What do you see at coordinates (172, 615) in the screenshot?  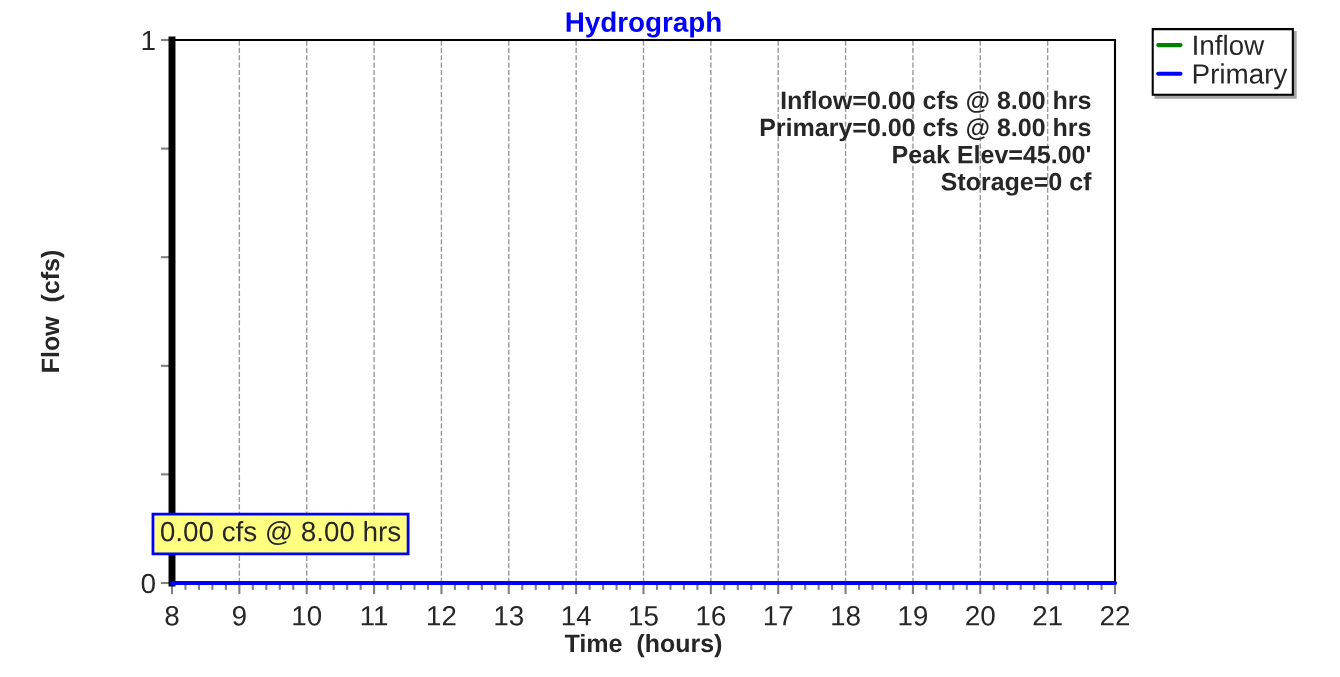 I see `x-tick-label: 8` at bounding box center [172, 615].